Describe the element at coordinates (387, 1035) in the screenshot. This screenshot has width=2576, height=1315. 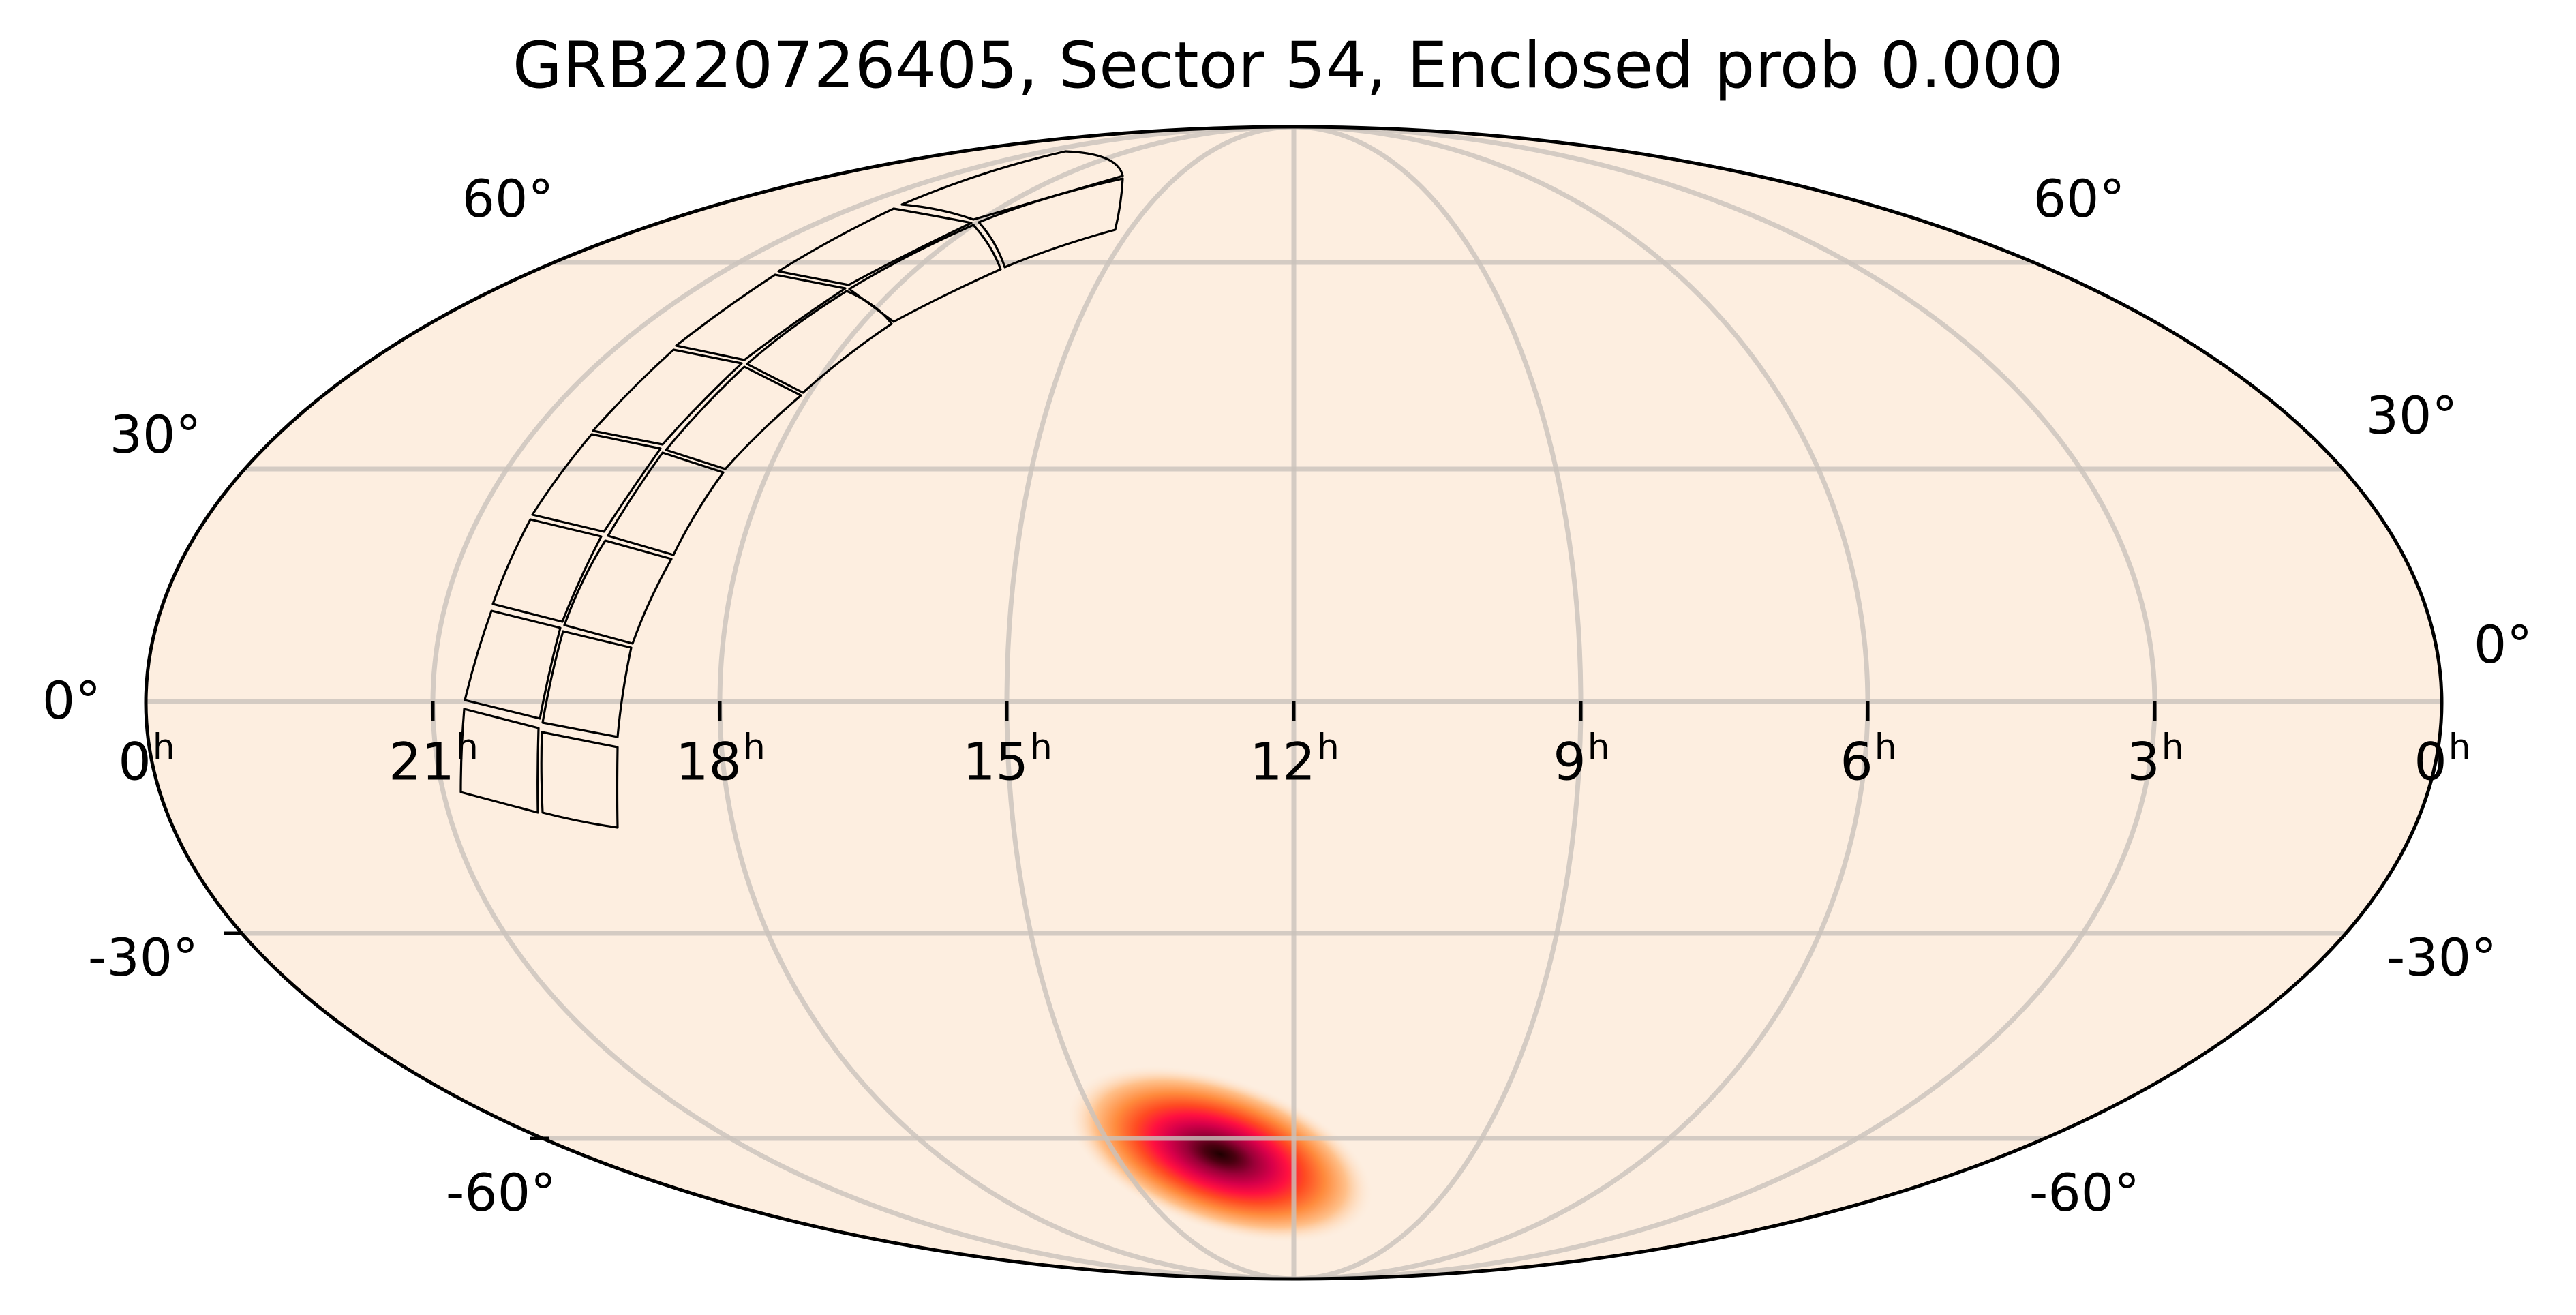
I see `dec-ticks` at that location.